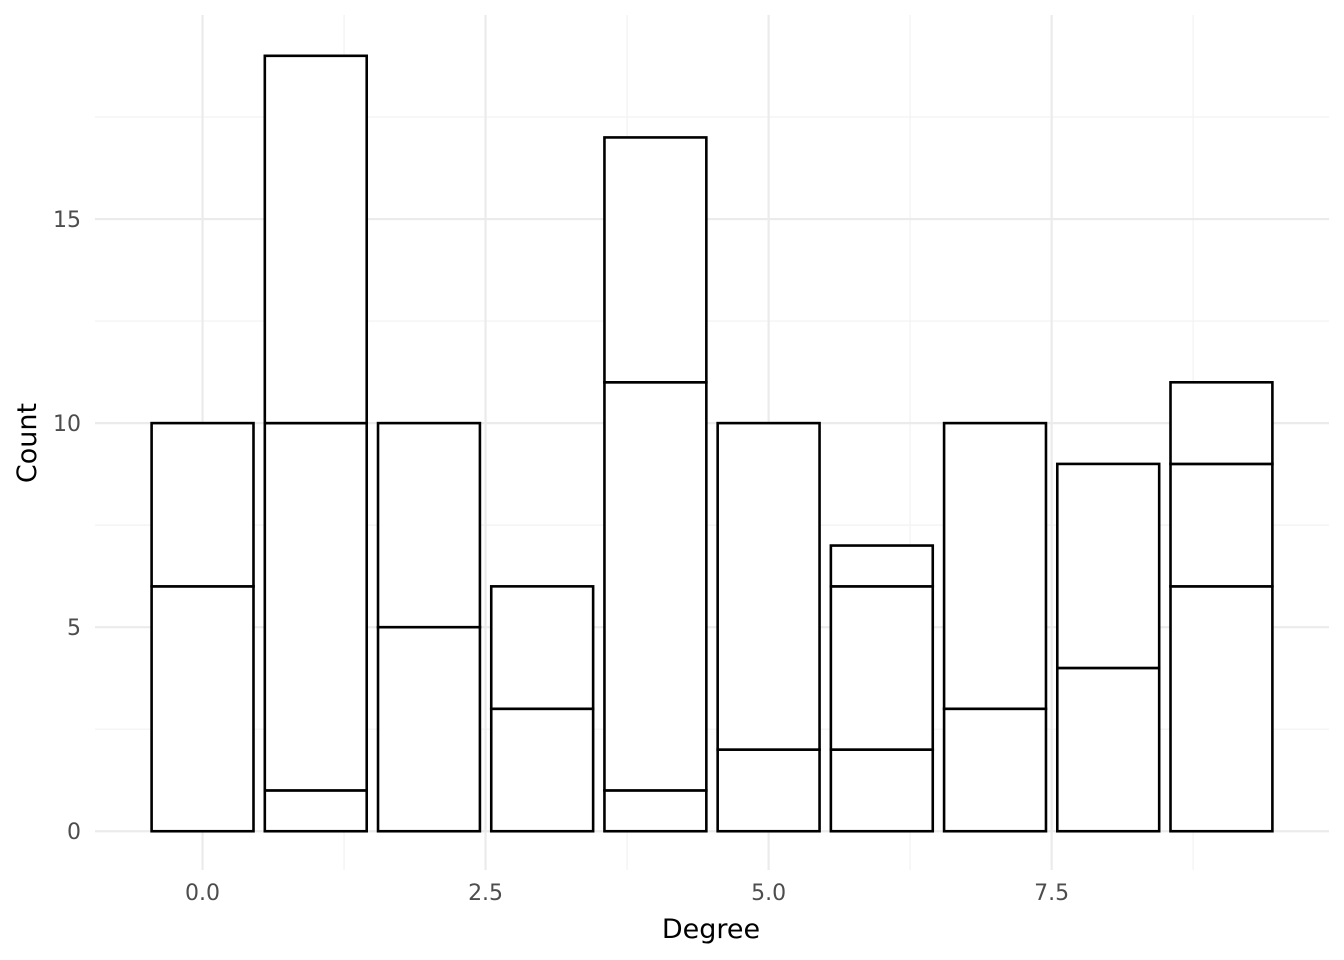 The height and width of the screenshot is (960, 1344). I want to click on x-tick-label: 2.5, so click(485, 893).